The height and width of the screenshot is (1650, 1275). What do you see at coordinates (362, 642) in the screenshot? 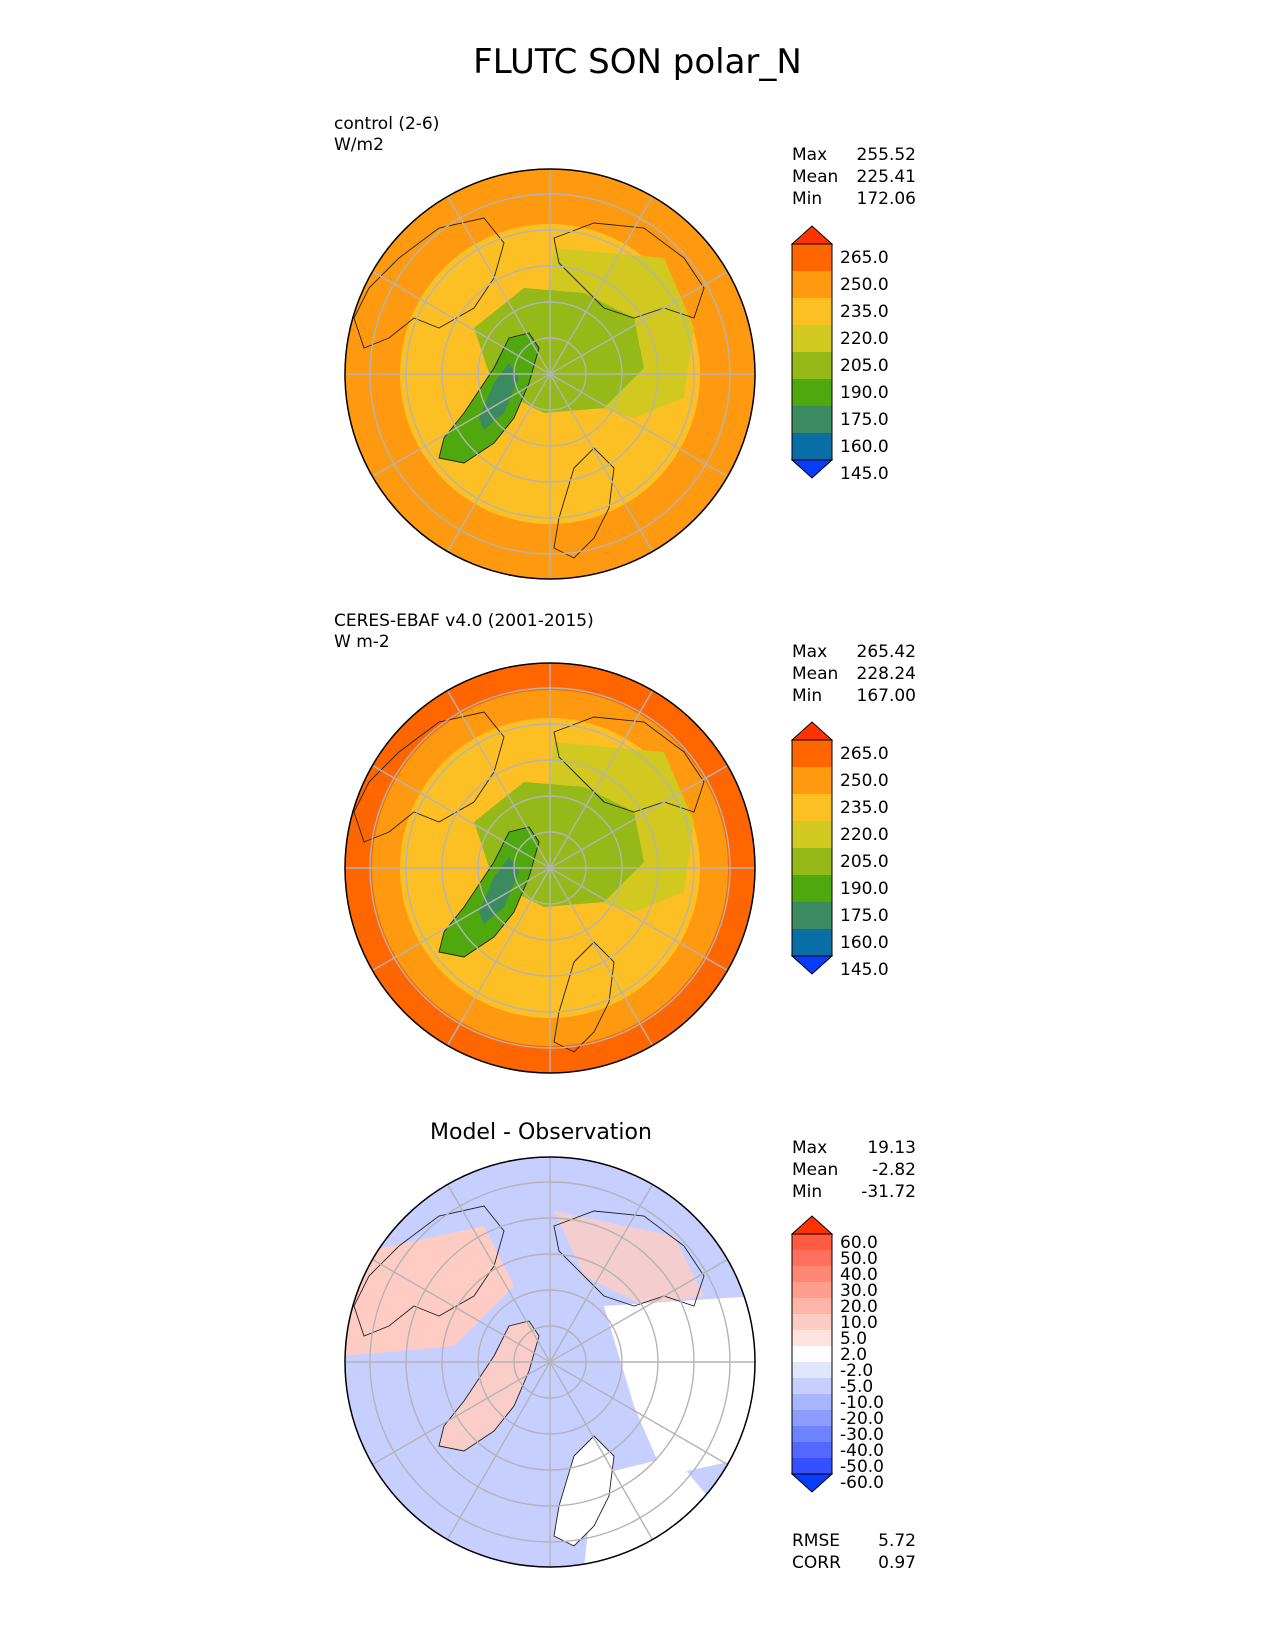
I see `panel-2-units: W m-2` at bounding box center [362, 642].